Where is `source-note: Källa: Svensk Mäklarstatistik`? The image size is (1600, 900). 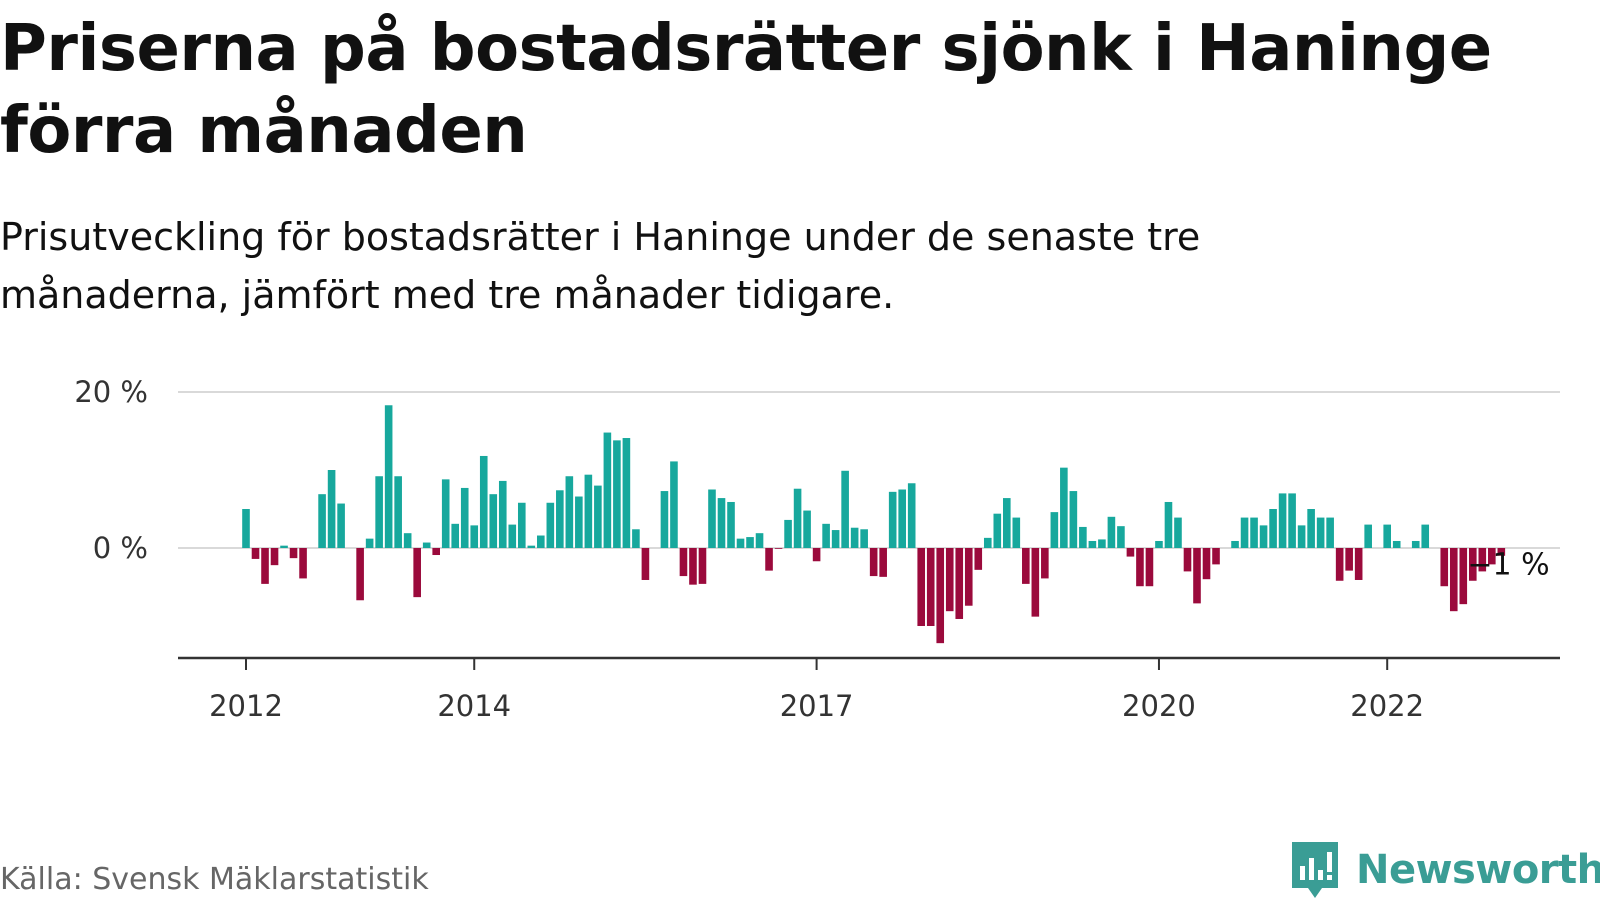
source-note: Källa: Svensk Mäklarstatistik is located at coordinates (214, 879).